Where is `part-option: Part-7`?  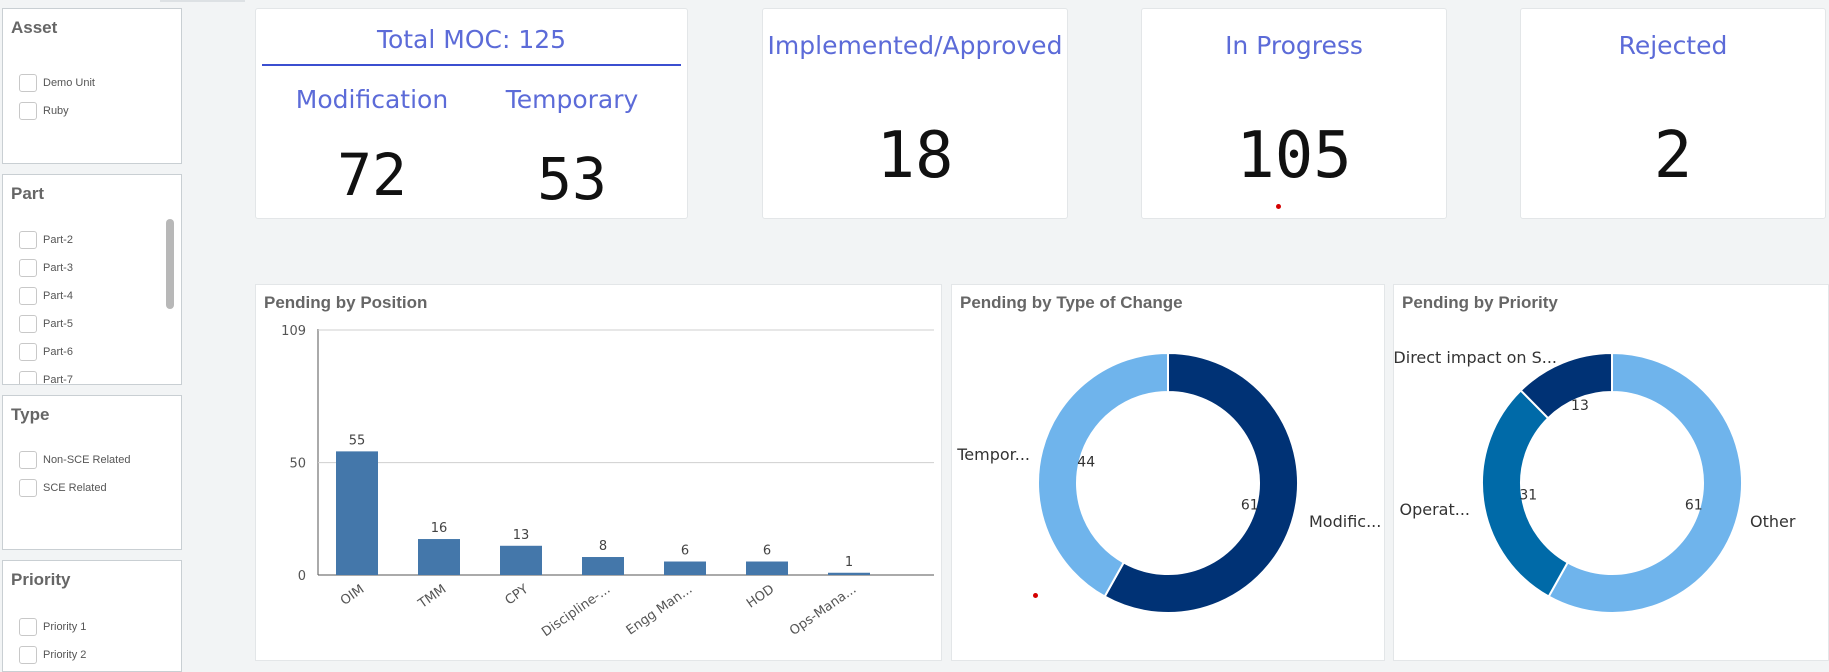 part-option: Part-7 is located at coordinates (90, 375).